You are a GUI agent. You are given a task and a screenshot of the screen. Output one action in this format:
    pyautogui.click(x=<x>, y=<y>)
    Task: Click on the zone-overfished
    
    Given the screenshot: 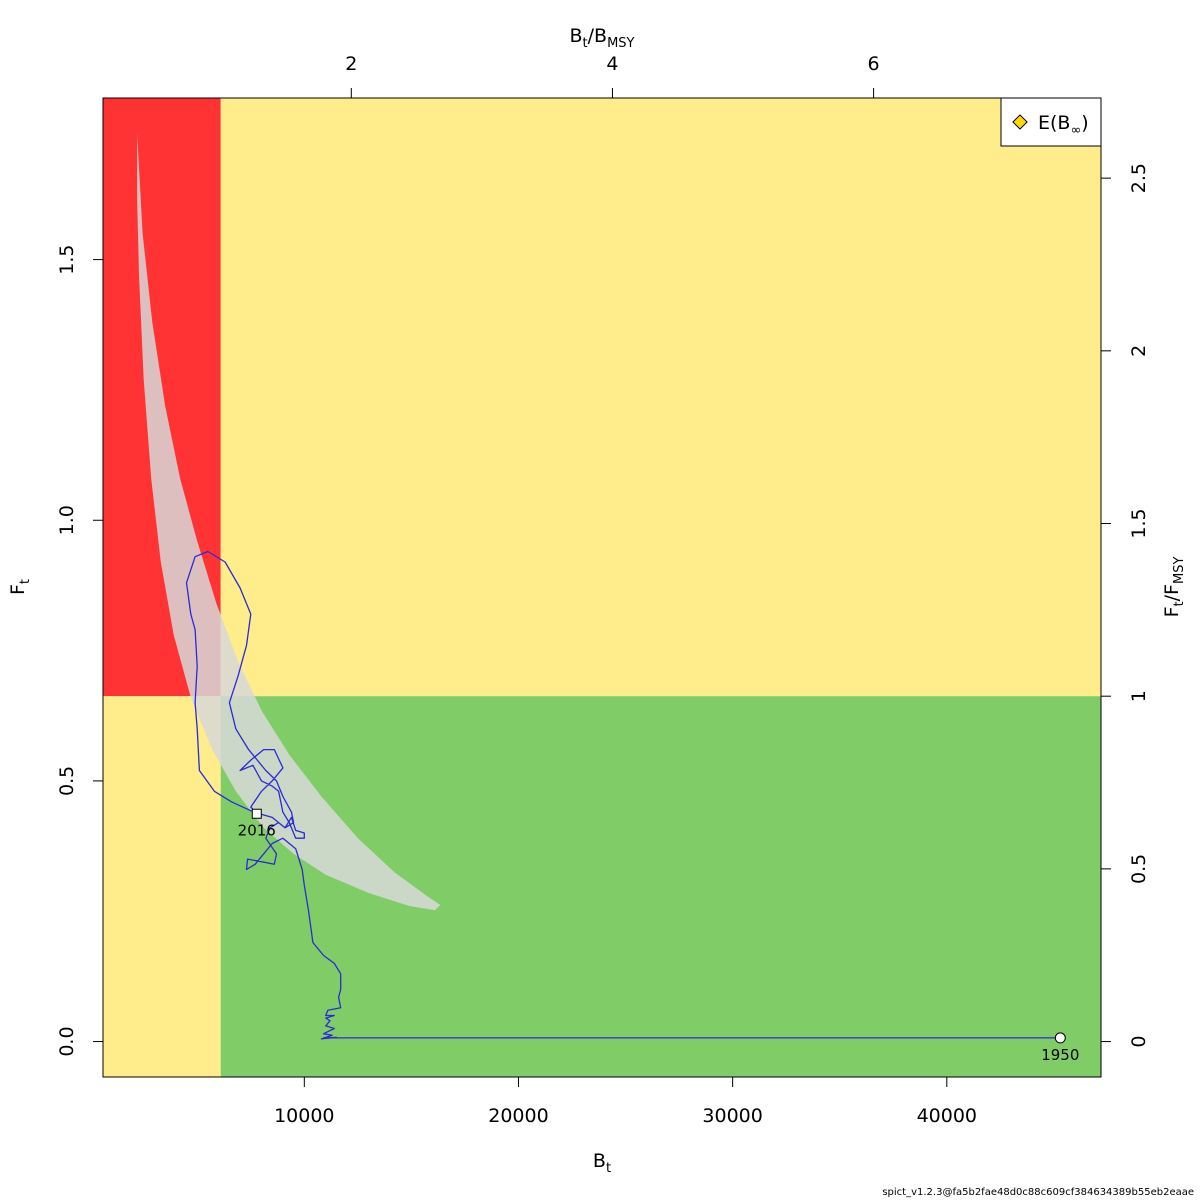 What is the action you would take?
    pyautogui.click(x=162, y=886)
    